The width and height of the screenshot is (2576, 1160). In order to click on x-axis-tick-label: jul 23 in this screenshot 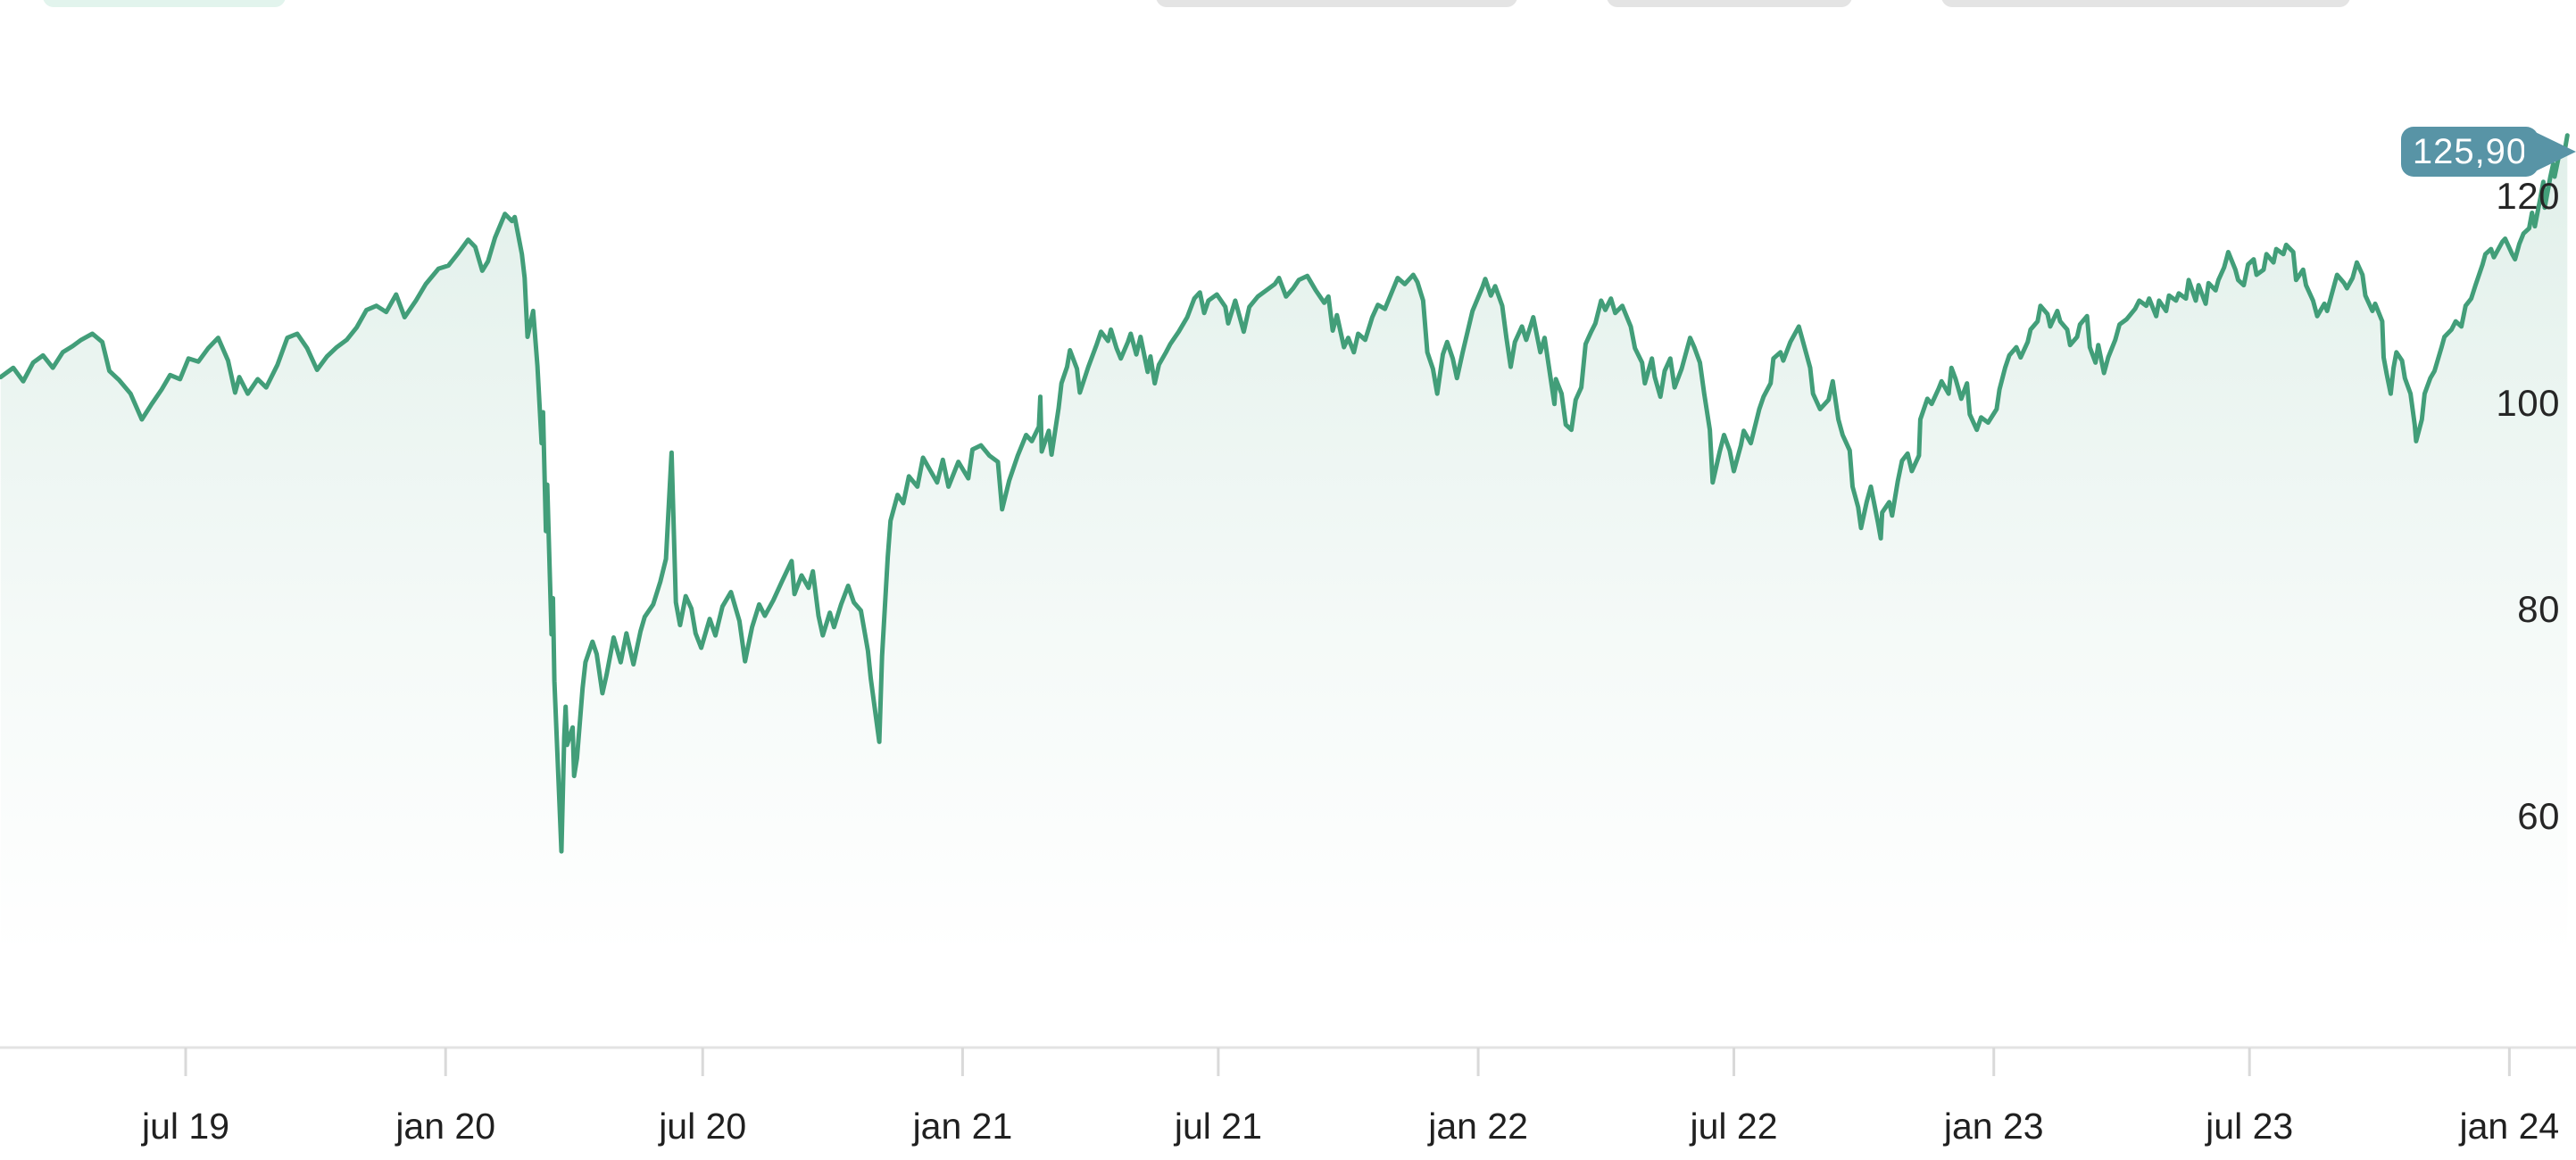, I will do `click(2250, 1126)`.